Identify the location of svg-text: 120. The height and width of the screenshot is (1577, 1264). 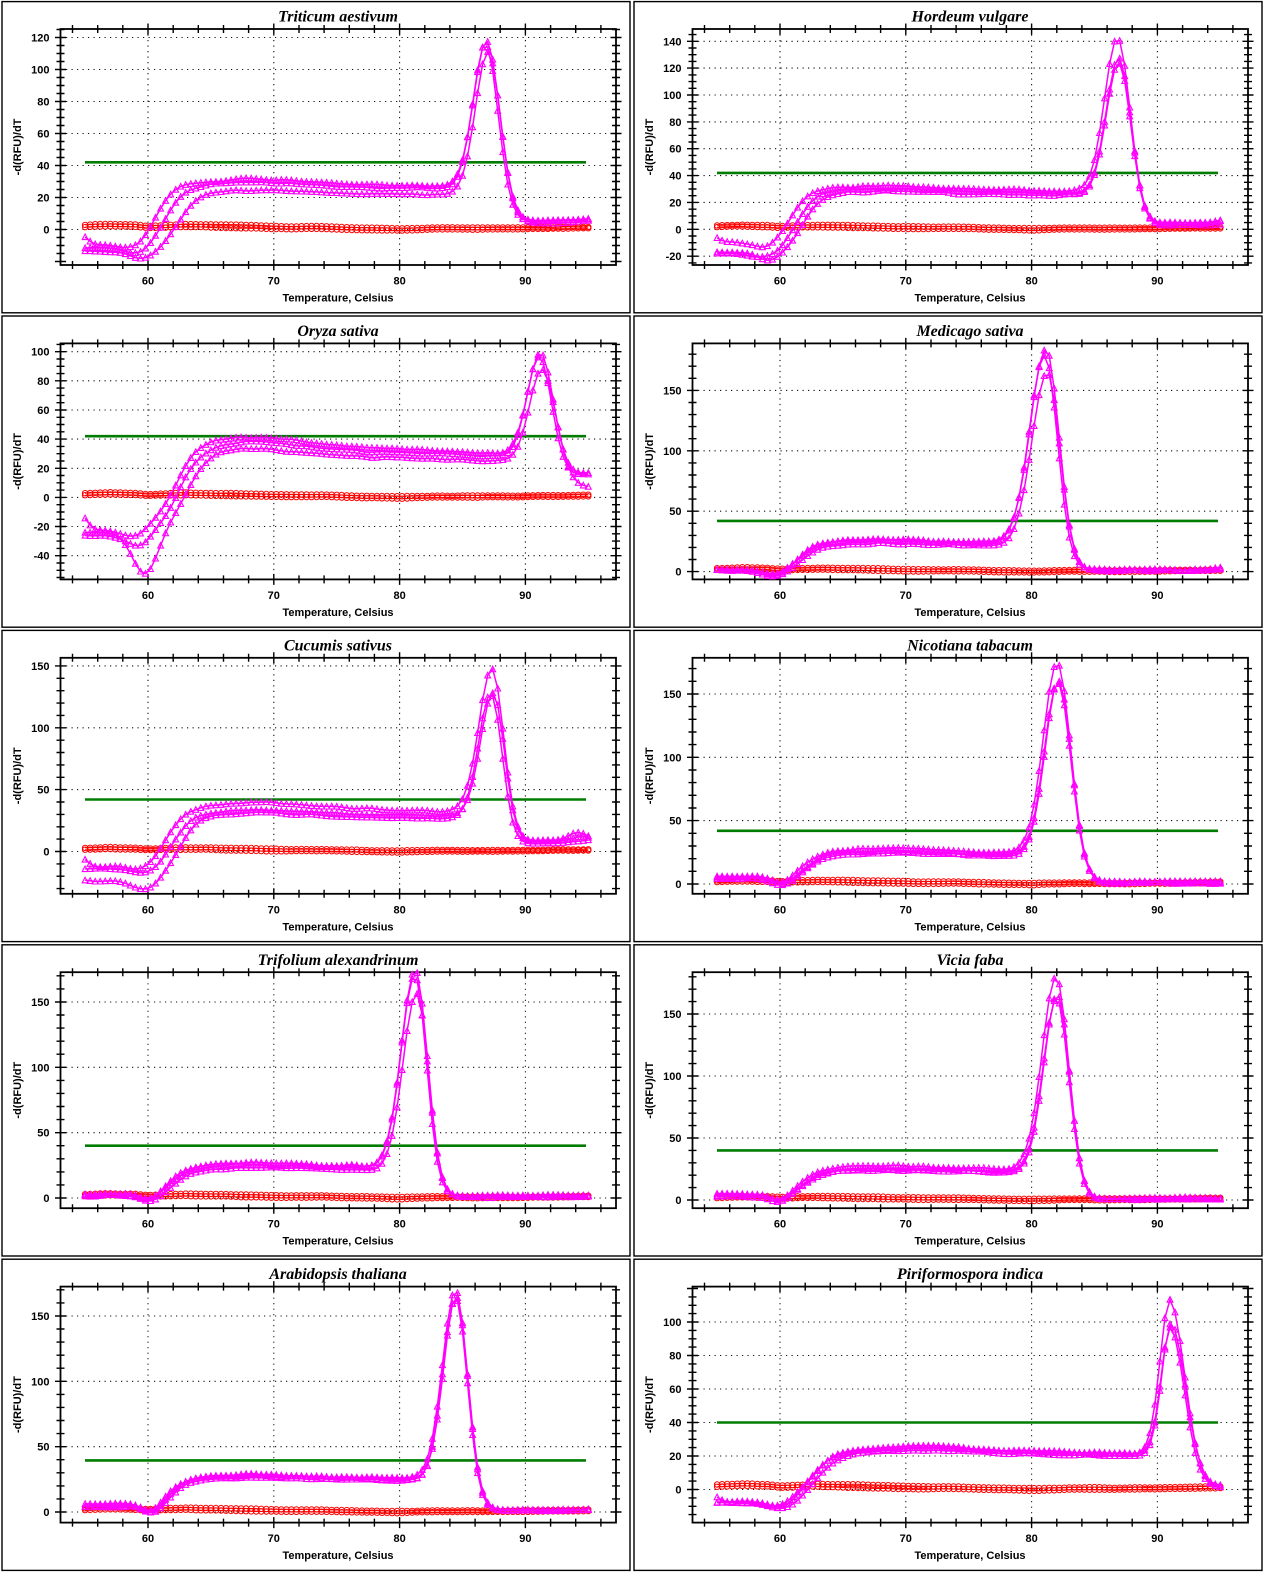
(40, 39).